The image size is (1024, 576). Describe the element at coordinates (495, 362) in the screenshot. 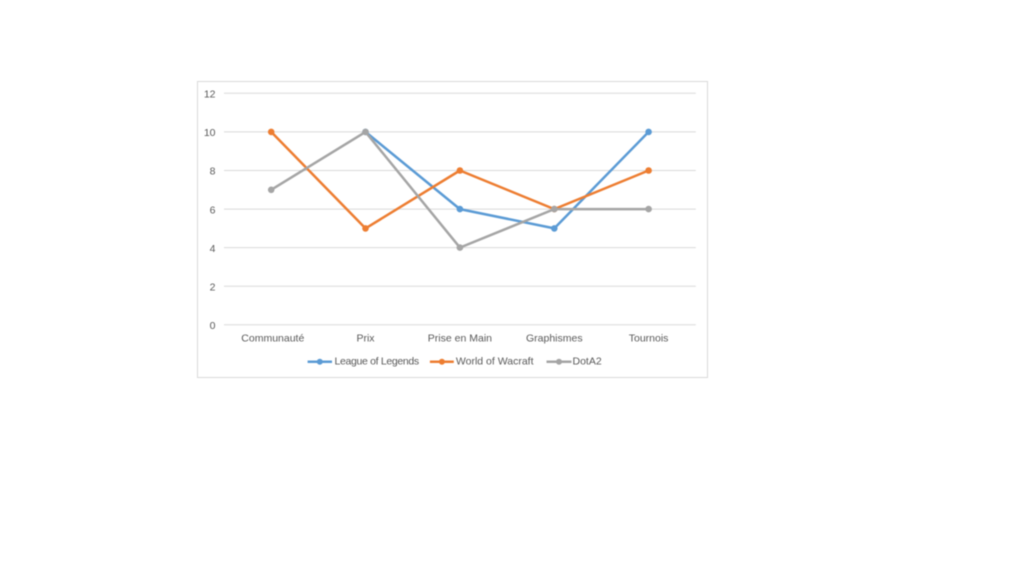

I see `svg-text: World of Wacraft` at that location.